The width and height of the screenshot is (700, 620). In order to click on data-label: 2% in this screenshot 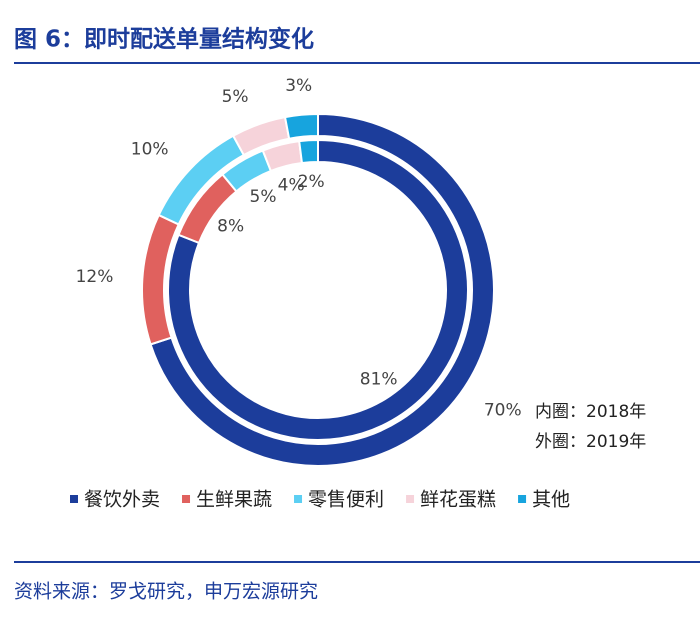, I will do `click(311, 182)`.